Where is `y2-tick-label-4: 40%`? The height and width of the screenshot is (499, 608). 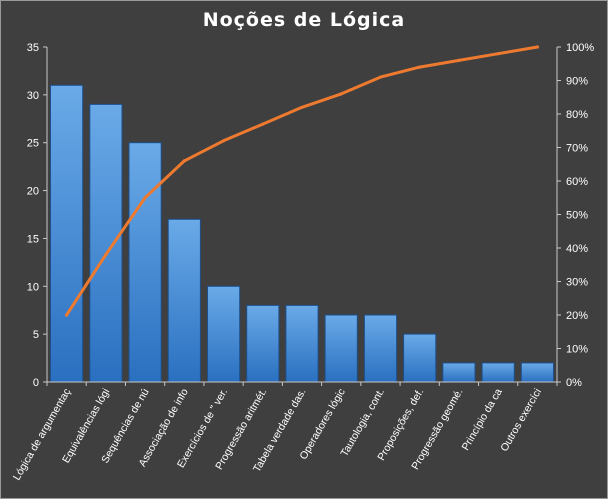
y2-tick-label-4: 40% is located at coordinates (577, 249).